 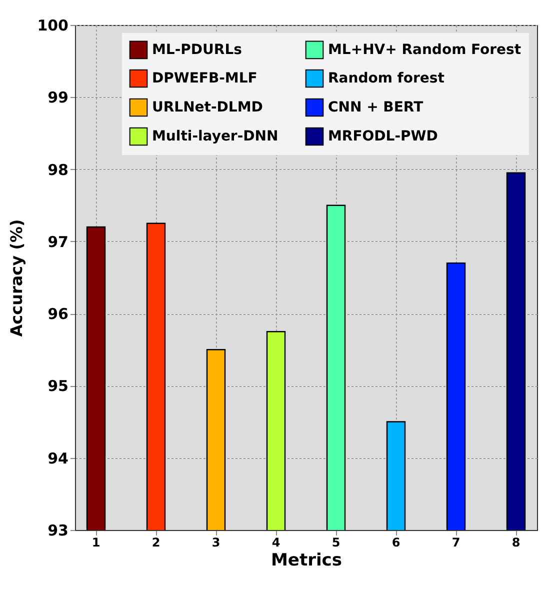 I want to click on legend-label: Random forest, so click(x=386, y=78).